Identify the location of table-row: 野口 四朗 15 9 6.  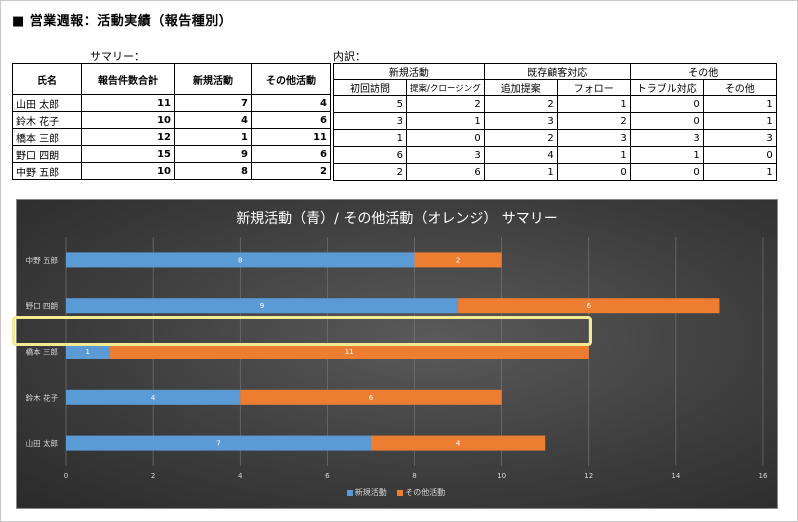
(171, 154).